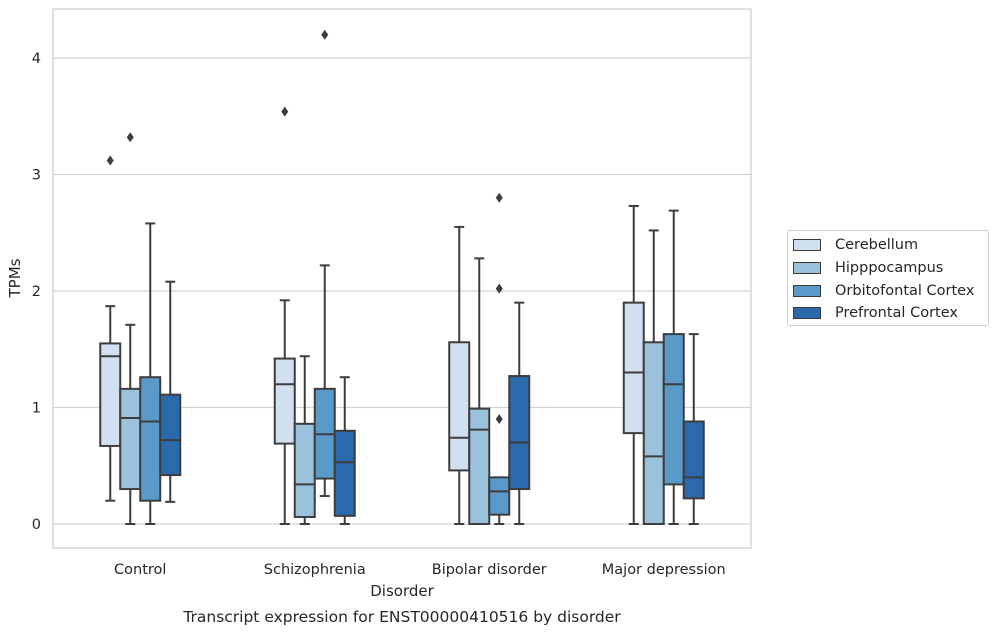 The image size is (999, 638). I want to click on legend-item-hippocampus: Hipppocampus, so click(868, 268).